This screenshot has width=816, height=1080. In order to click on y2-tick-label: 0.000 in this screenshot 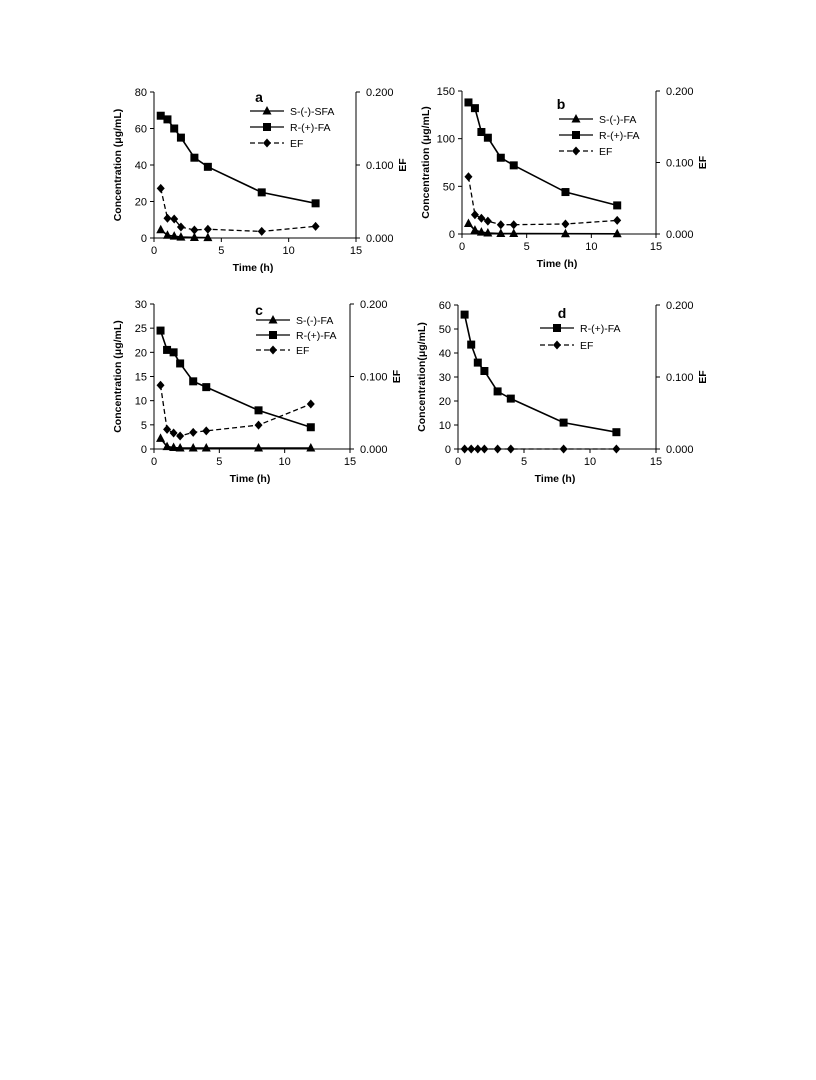, I will do `click(680, 235)`.